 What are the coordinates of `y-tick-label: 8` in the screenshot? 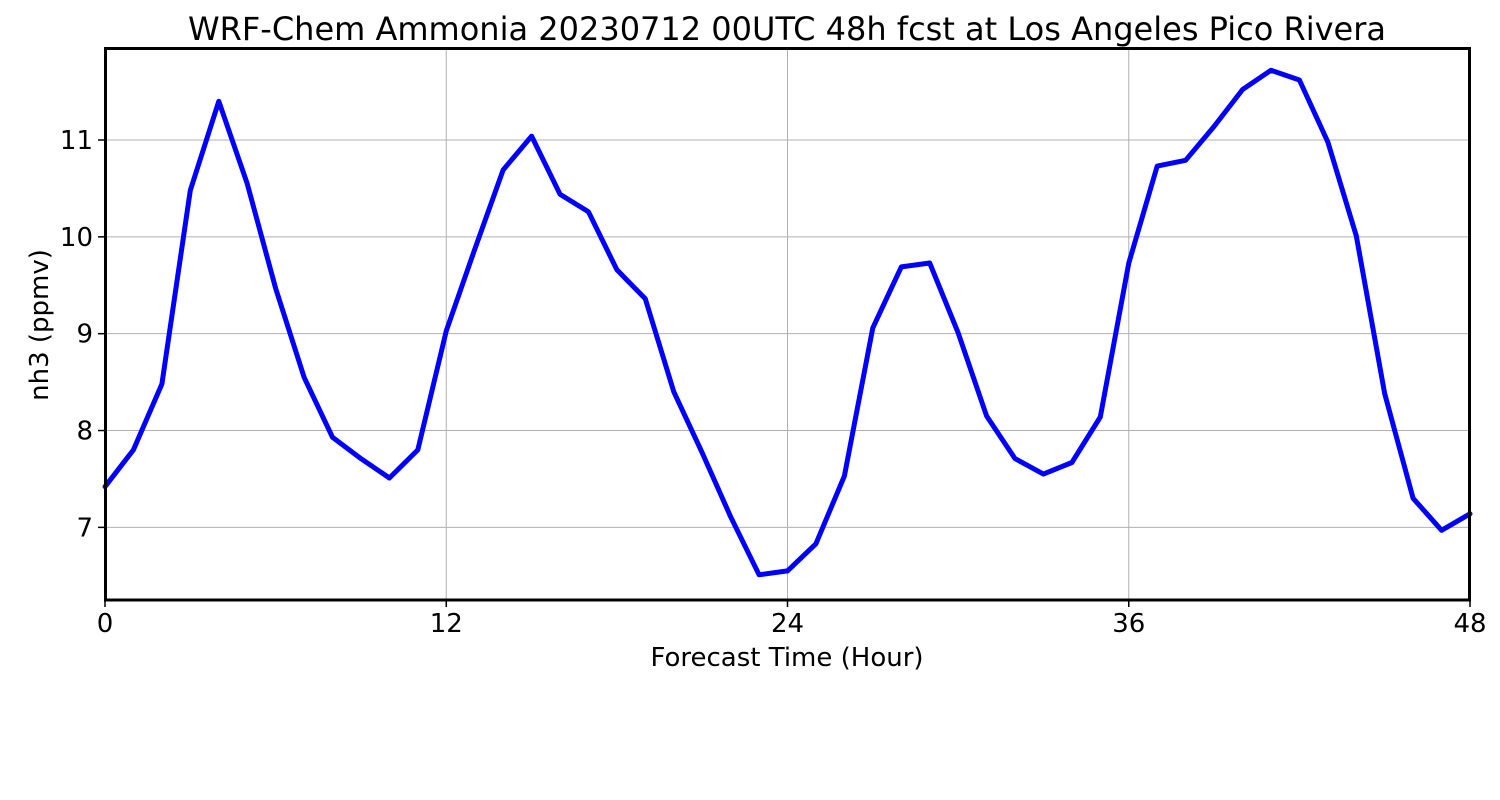 It's located at (84, 432).